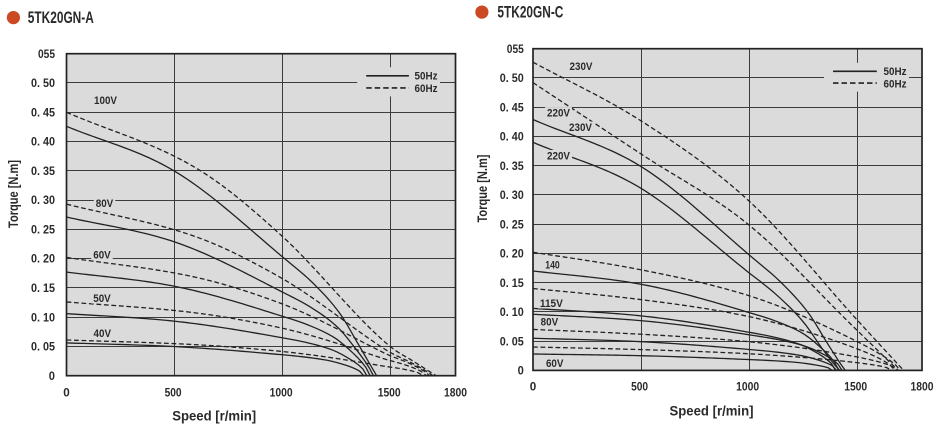 This screenshot has width=941, height=427. What do you see at coordinates (103, 334) in the screenshot?
I see `svg-text: 40V` at bounding box center [103, 334].